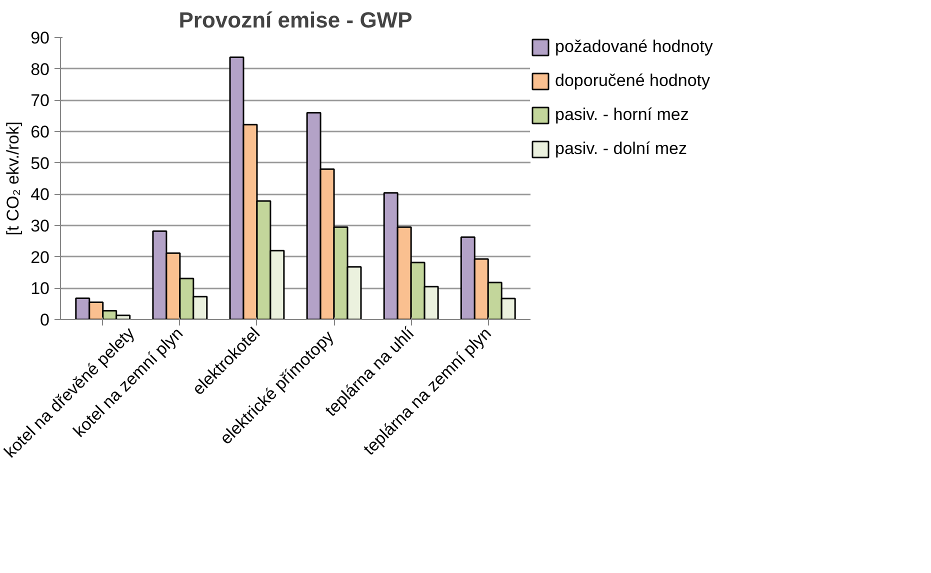  Describe the element at coordinates (632, 81) in the screenshot. I see `legend-label: doporučené hodnoty` at that location.